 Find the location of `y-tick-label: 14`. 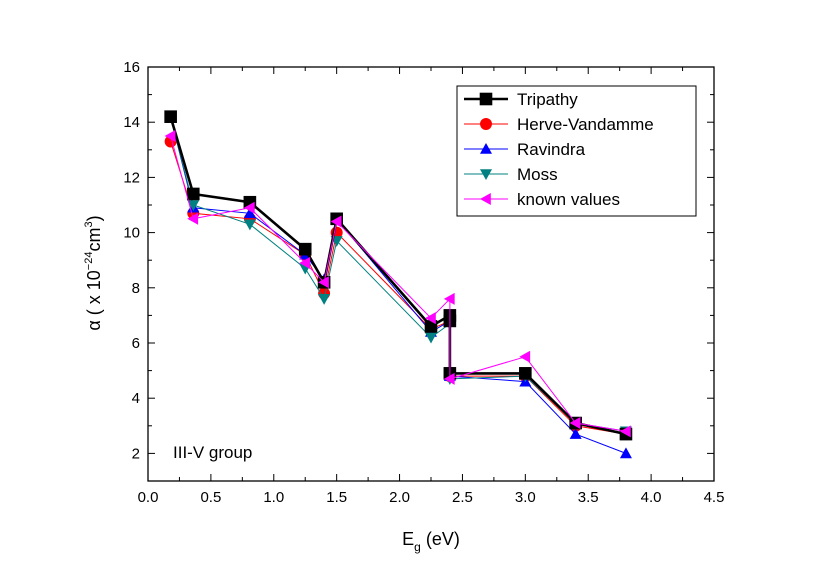

y-tick-label: 14 is located at coordinates (131, 122).